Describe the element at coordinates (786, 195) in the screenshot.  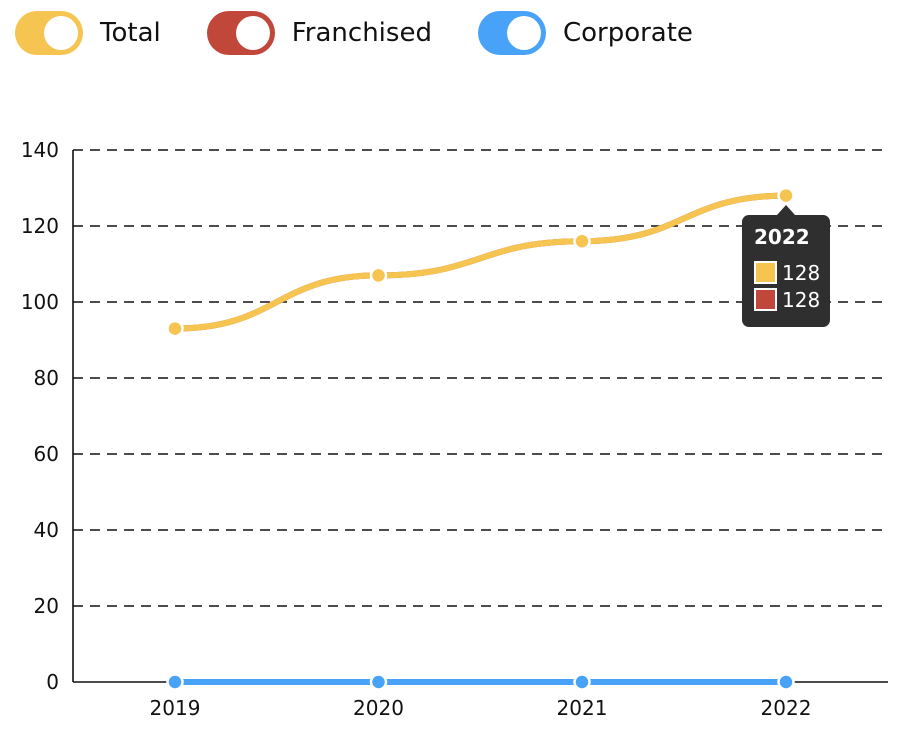
I see `data-point-total-2022` at that location.